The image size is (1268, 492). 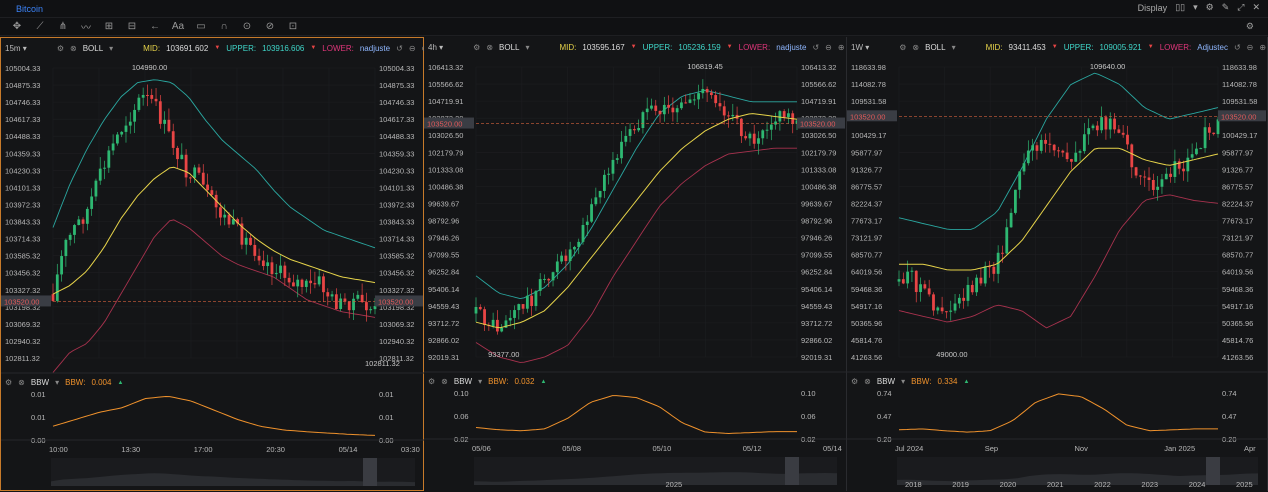 What do you see at coordinates (155, 26) in the screenshot?
I see `arrow-icon: ←` at bounding box center [155, 26].